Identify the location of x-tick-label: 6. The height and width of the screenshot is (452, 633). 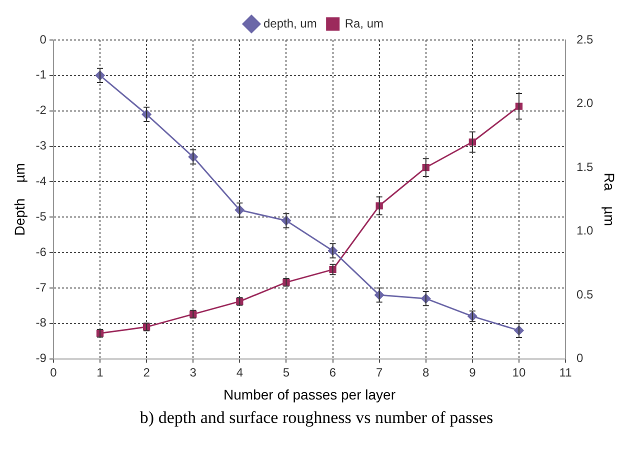
(332, 372).